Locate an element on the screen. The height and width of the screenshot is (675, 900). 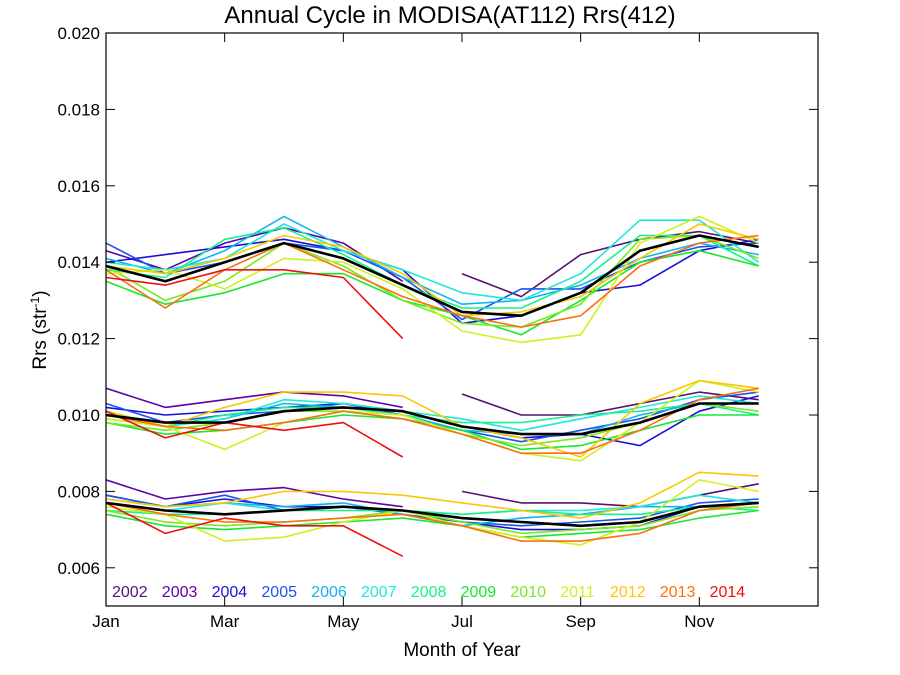
y-tick-label: 0.018 is located at coordinates (78, 109).